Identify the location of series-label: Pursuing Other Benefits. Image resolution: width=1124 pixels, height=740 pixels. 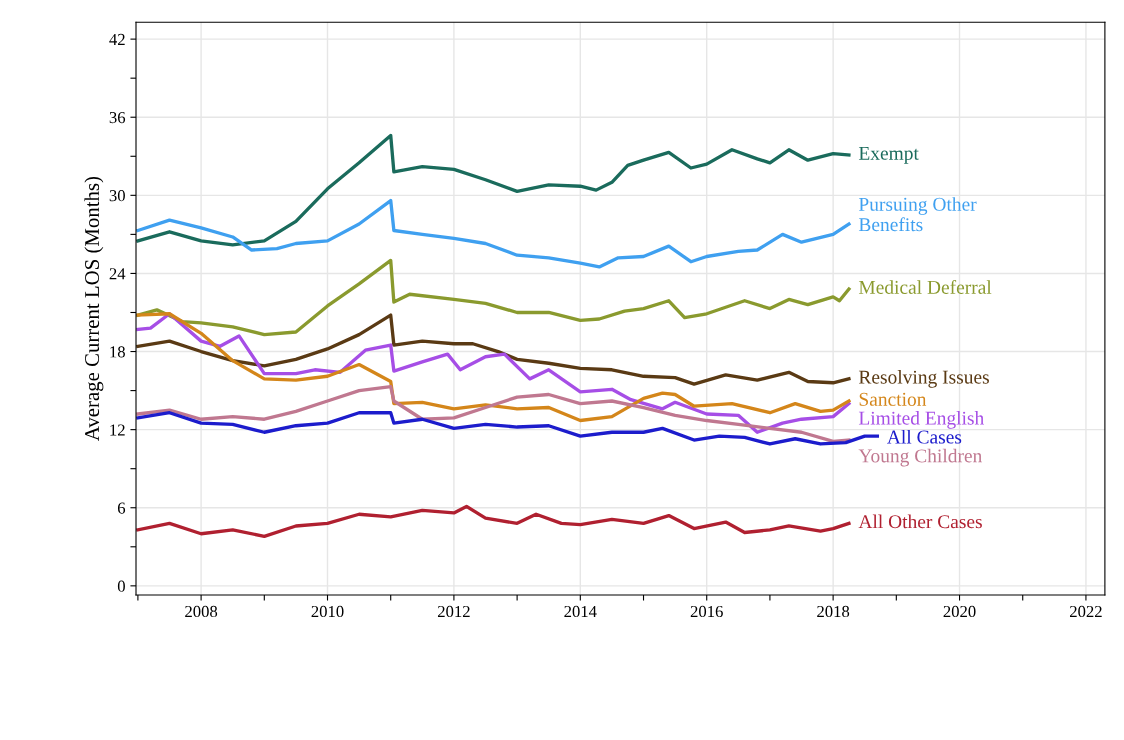
(917, 214).